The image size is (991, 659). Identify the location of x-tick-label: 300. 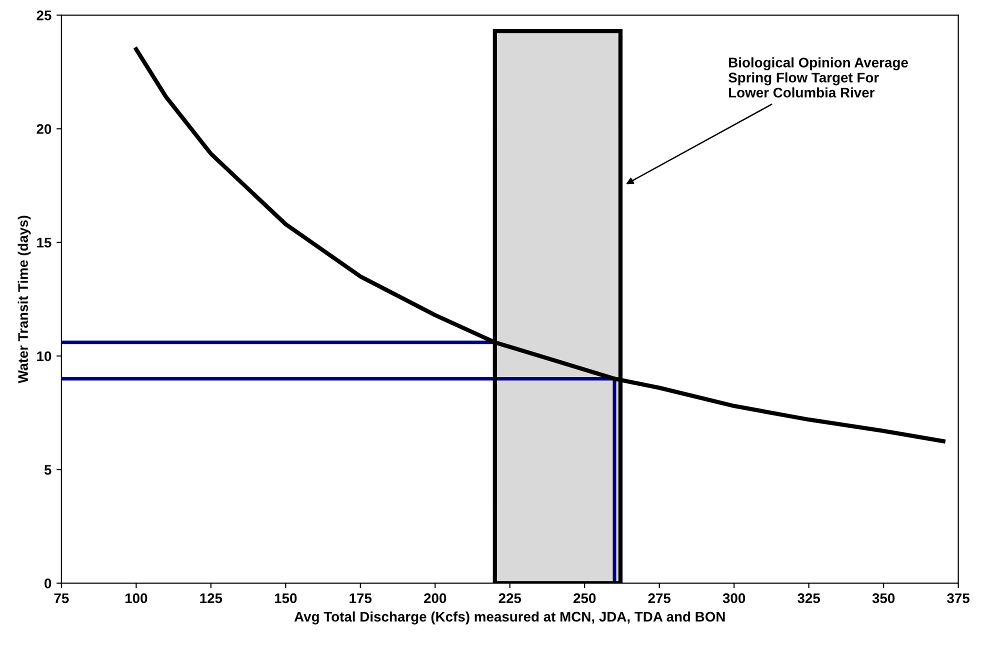
(734, 598).